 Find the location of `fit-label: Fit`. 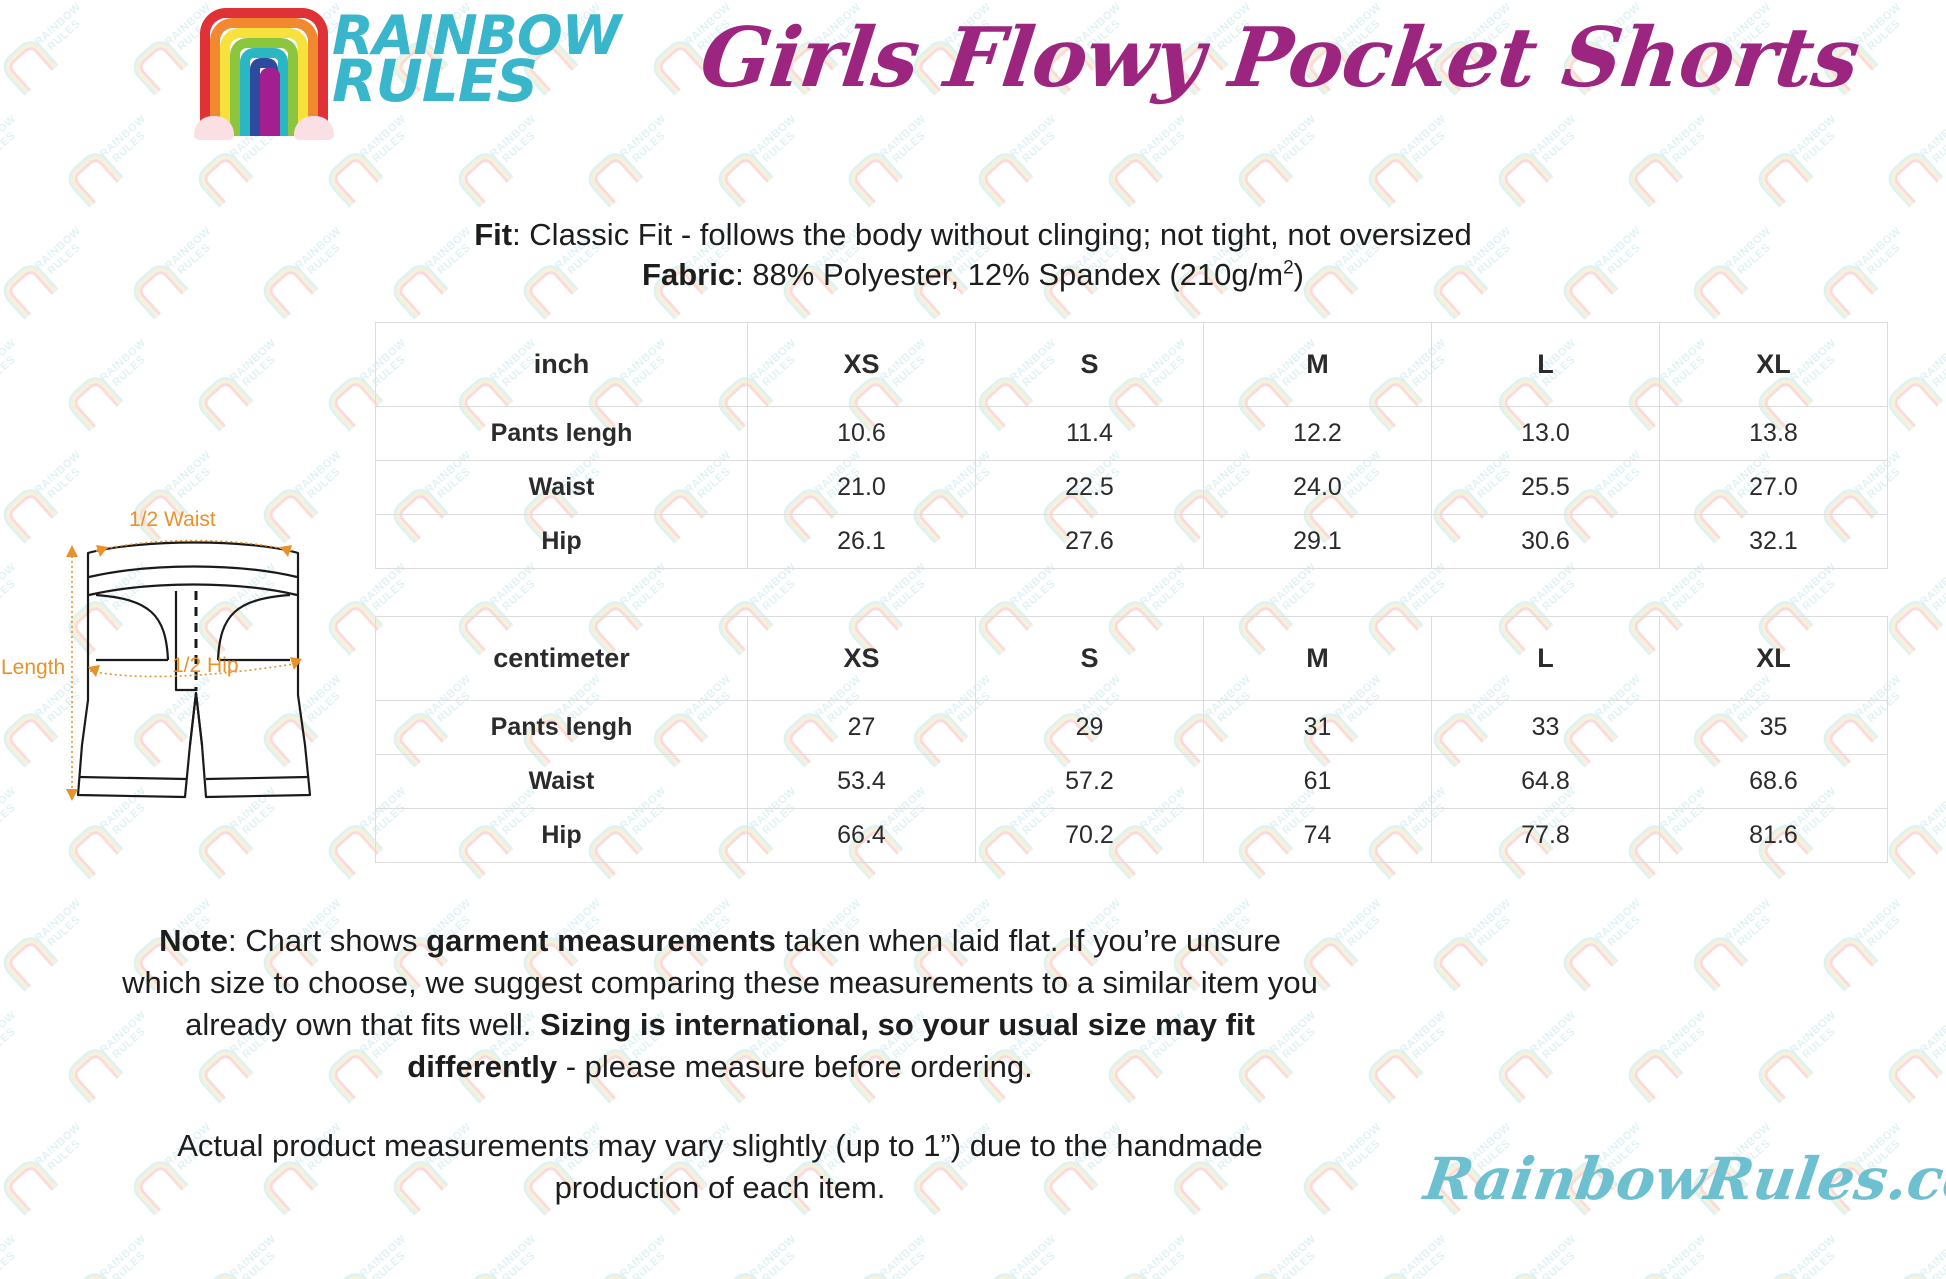

fit-label: Fit is located at coordinates (493, 234).